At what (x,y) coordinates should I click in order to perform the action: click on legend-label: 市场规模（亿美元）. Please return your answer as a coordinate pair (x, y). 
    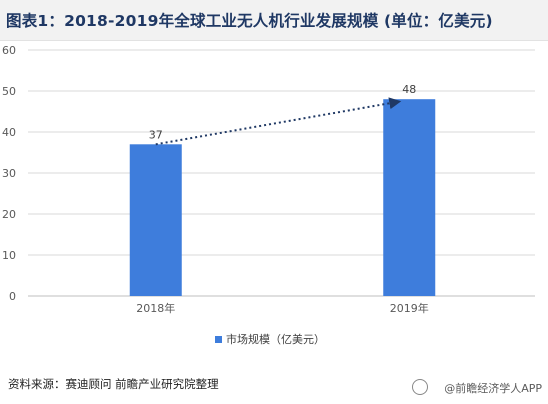
    Looking at the image, I should click on (275, 339).